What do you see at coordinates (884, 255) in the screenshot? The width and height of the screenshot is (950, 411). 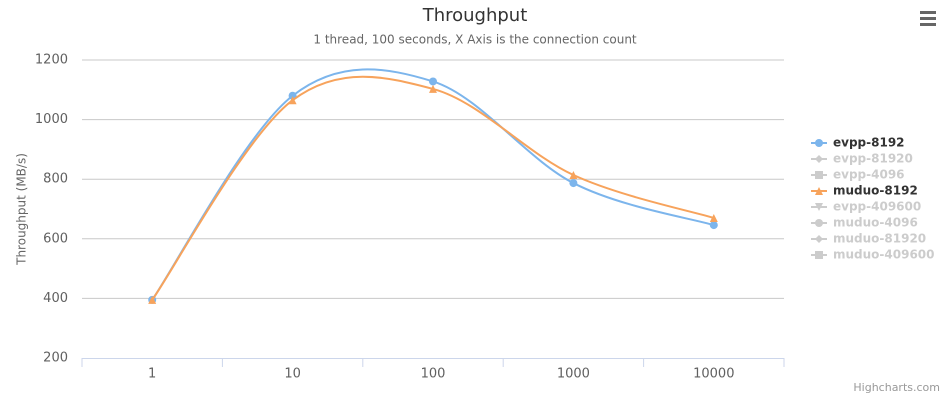 I see `legend-label: muduo-409600` at bounding box center [884, 255].